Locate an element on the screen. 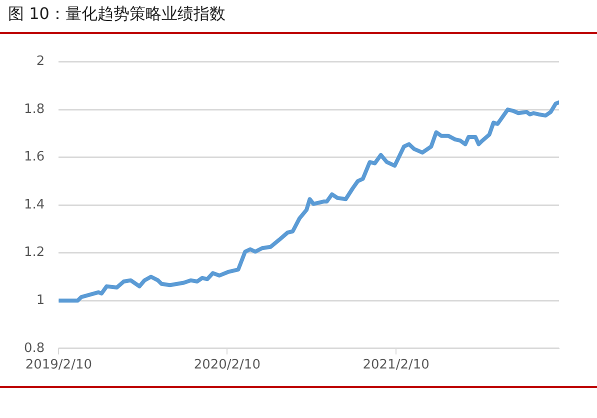 This screenshot has height=418, width=597. y-tick-label: 2 is located at coordinates (40, 62).